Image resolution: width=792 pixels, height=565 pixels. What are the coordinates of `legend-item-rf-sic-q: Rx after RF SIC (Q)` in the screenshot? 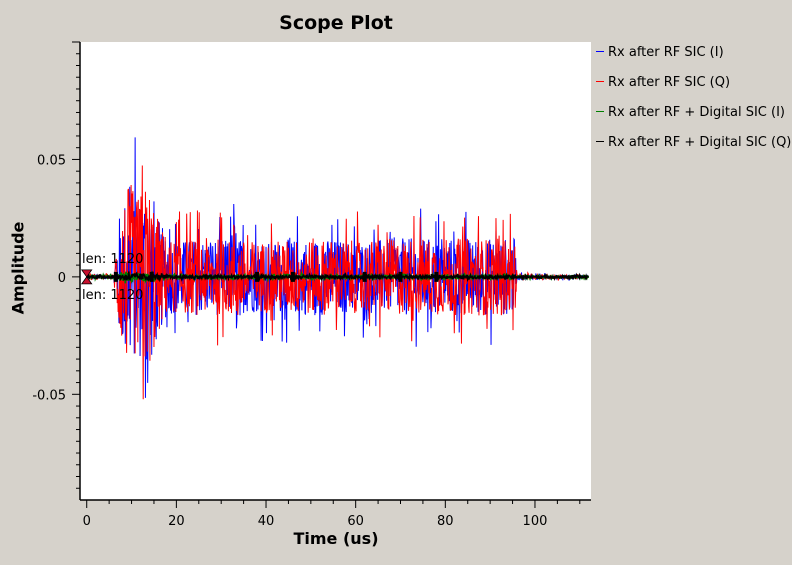 It's located at (692, 89).